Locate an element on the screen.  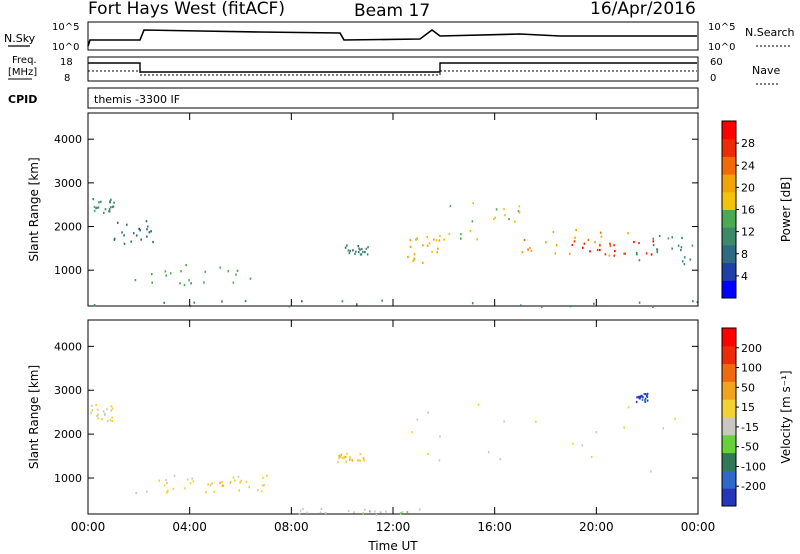
colorbar-tick-label: 16 is located at coordinates (748, 210).